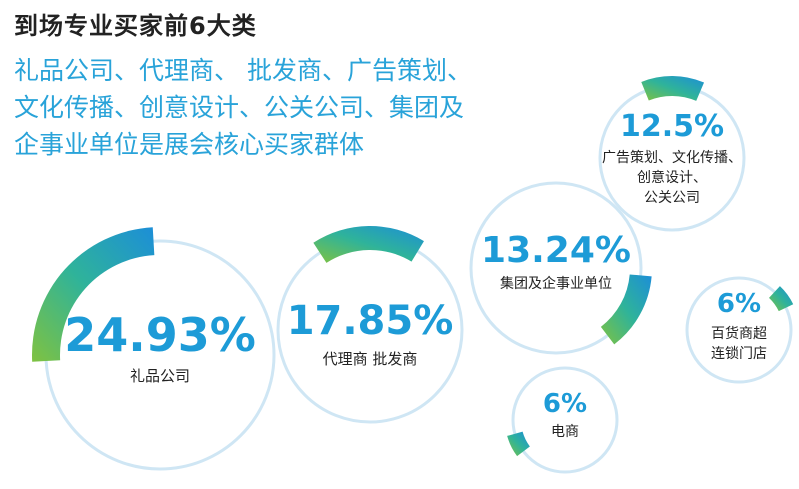  What do you see at coordinates (672, 177) in the screenshot?
I see `category-label-4-line-2: 创意设计、` at bounding box center [672, 177].